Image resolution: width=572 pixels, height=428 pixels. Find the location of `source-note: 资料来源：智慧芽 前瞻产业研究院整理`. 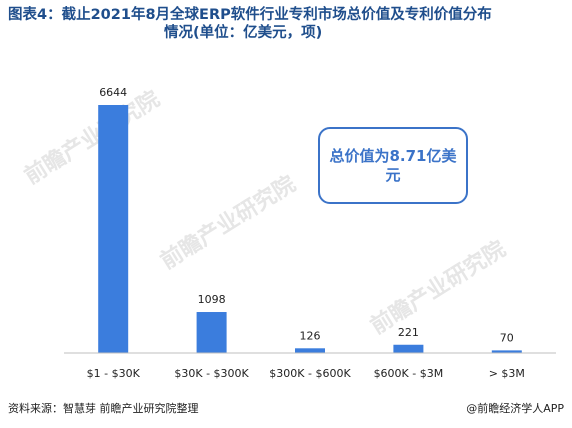

source-note: 资料来源：智慧芽 前瞻产业研究院整理 is located at coordinates (103, 408).